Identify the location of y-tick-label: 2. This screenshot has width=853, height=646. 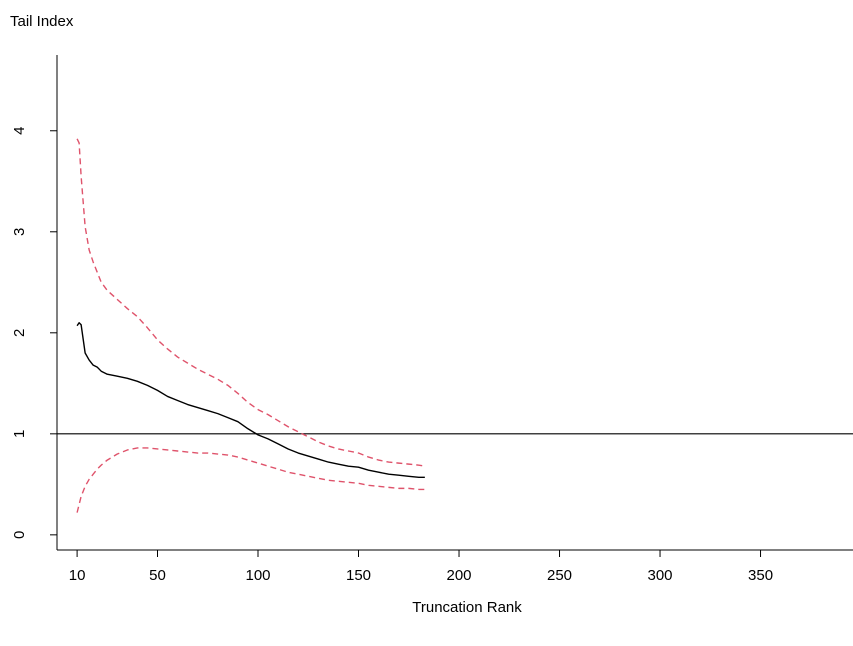
(19, 333).